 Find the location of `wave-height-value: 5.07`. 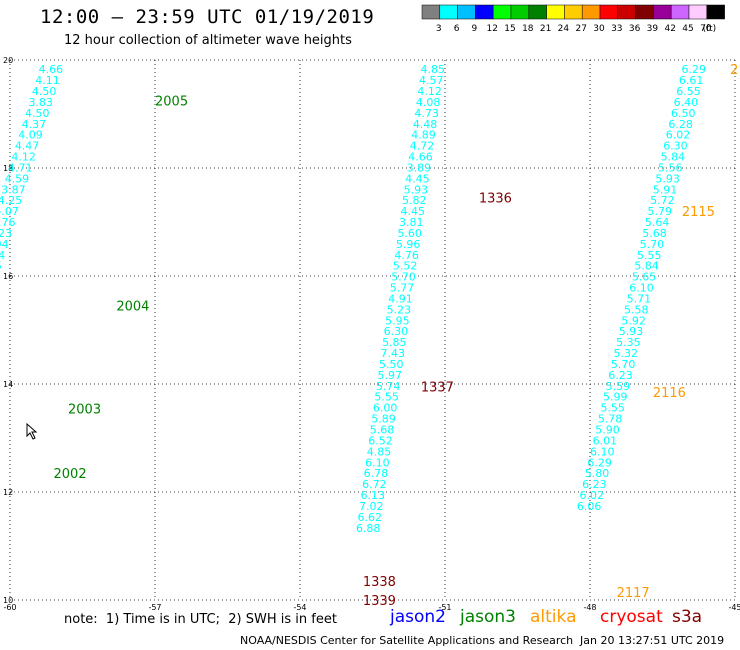

wave-height-value: 5.07 is located at coordinates (9, 211).